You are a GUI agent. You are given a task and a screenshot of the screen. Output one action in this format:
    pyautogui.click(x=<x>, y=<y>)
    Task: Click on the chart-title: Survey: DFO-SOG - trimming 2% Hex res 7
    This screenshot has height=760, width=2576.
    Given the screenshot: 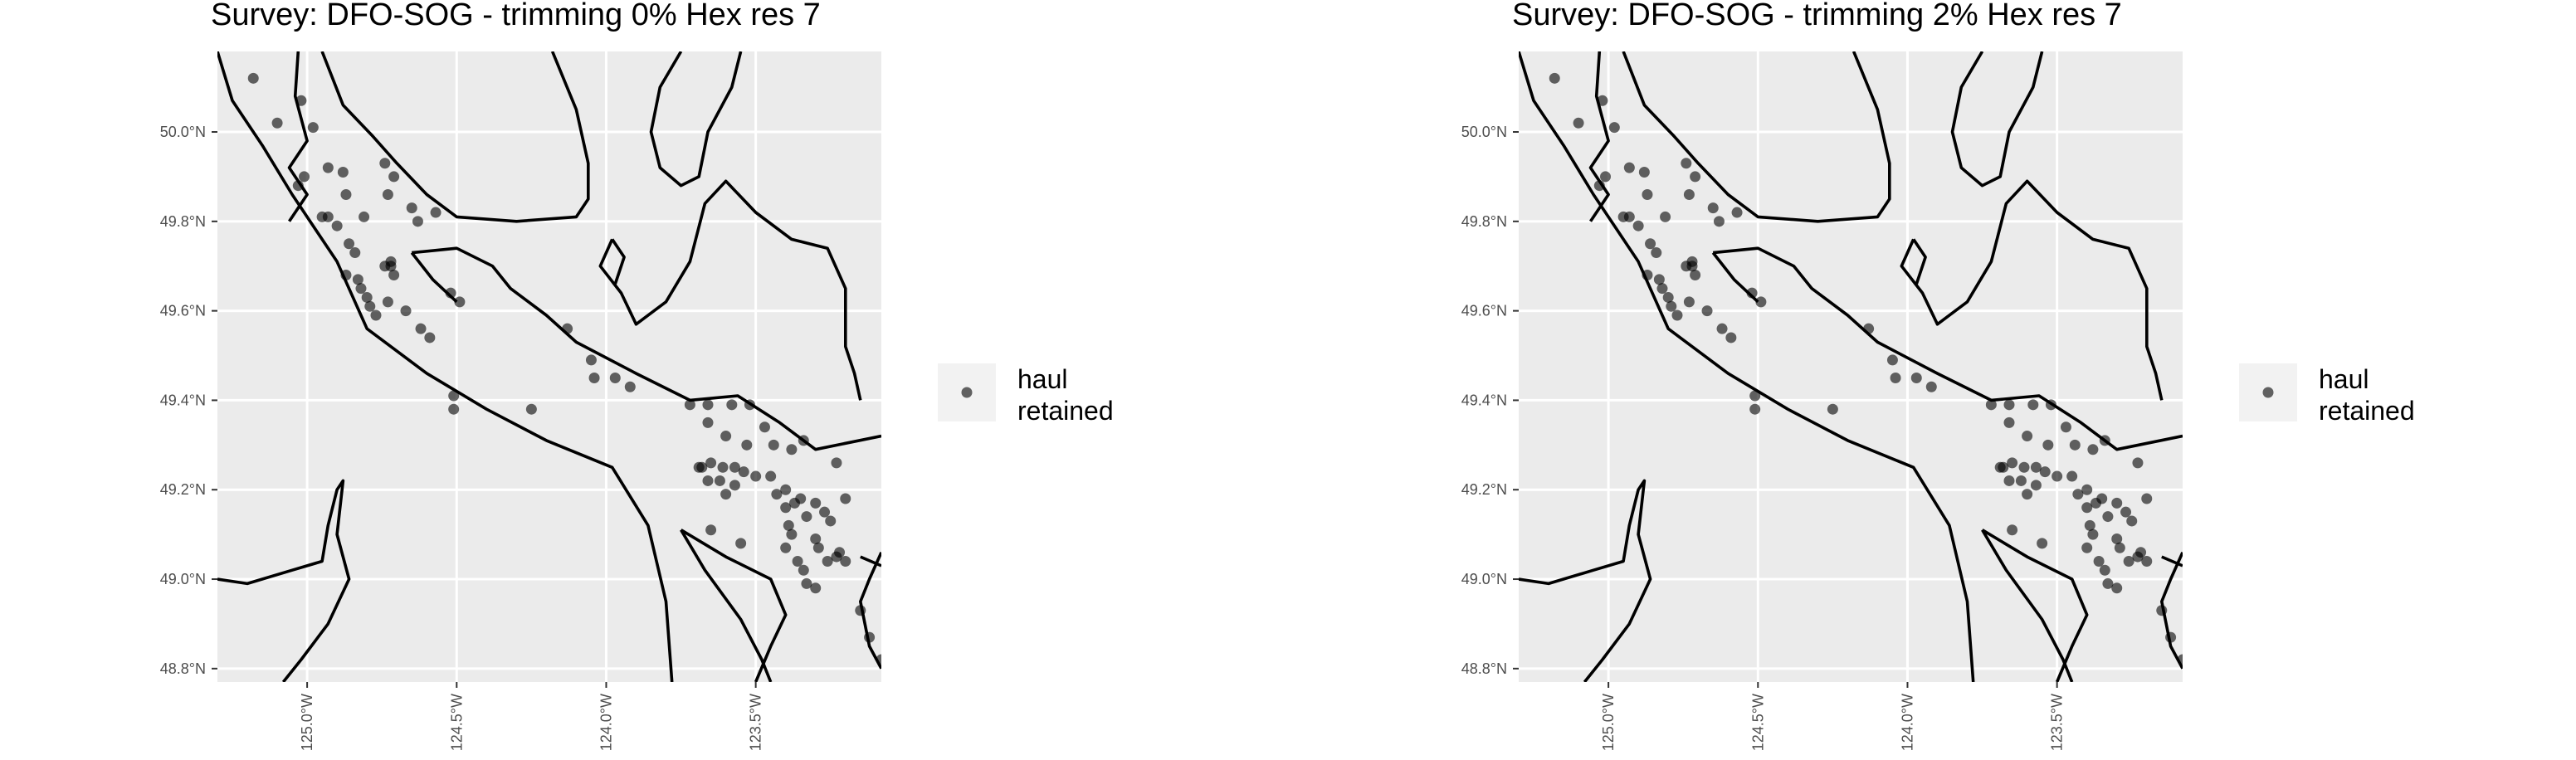 What is the action you would take?
    pyautogui.click(x=1817, y=16)
    